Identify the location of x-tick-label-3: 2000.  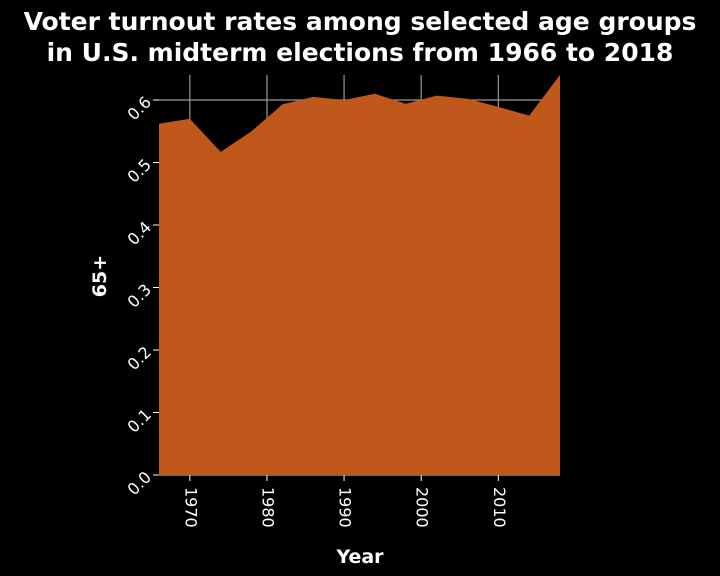
(422, 507).